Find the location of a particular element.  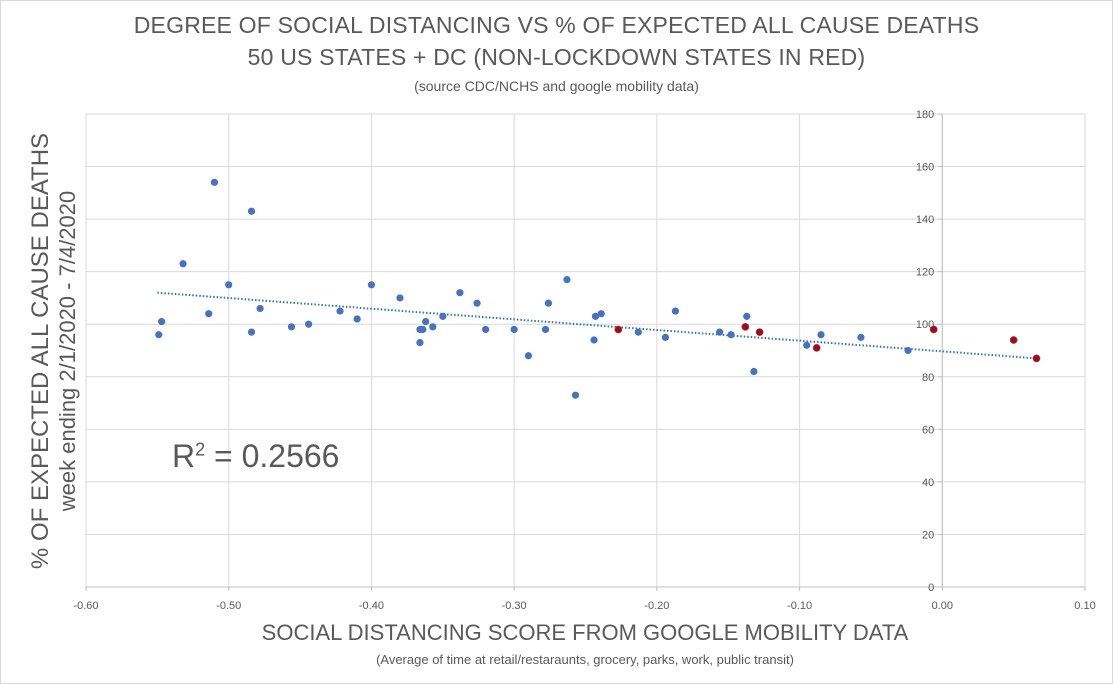

y-tick-label: 20 is located at coordinates (928, 535).